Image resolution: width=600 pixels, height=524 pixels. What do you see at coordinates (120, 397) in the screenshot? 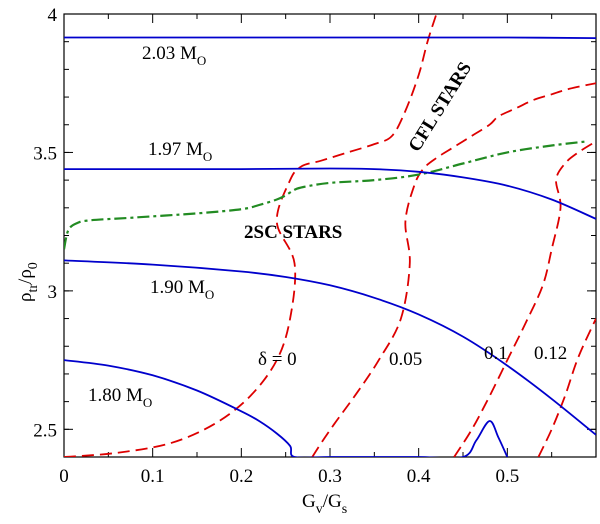
I see `mass-label-1-80: 1.80 MO` at bounding box center [120, 397].